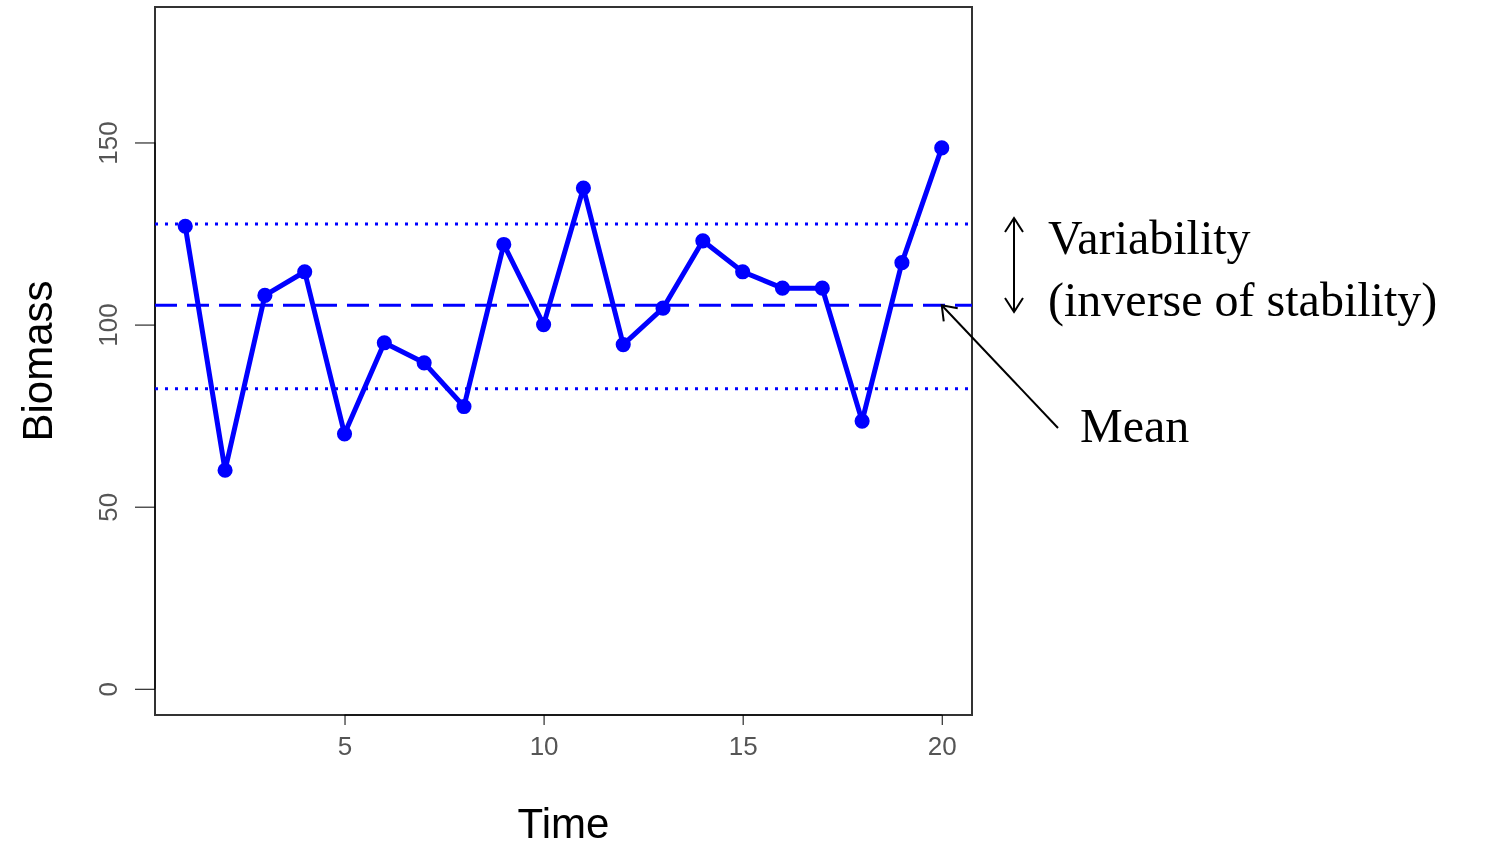  Describe the element at coordinates (942, 746) in the screenshot. I see `x-tick-label: 20` at that location.